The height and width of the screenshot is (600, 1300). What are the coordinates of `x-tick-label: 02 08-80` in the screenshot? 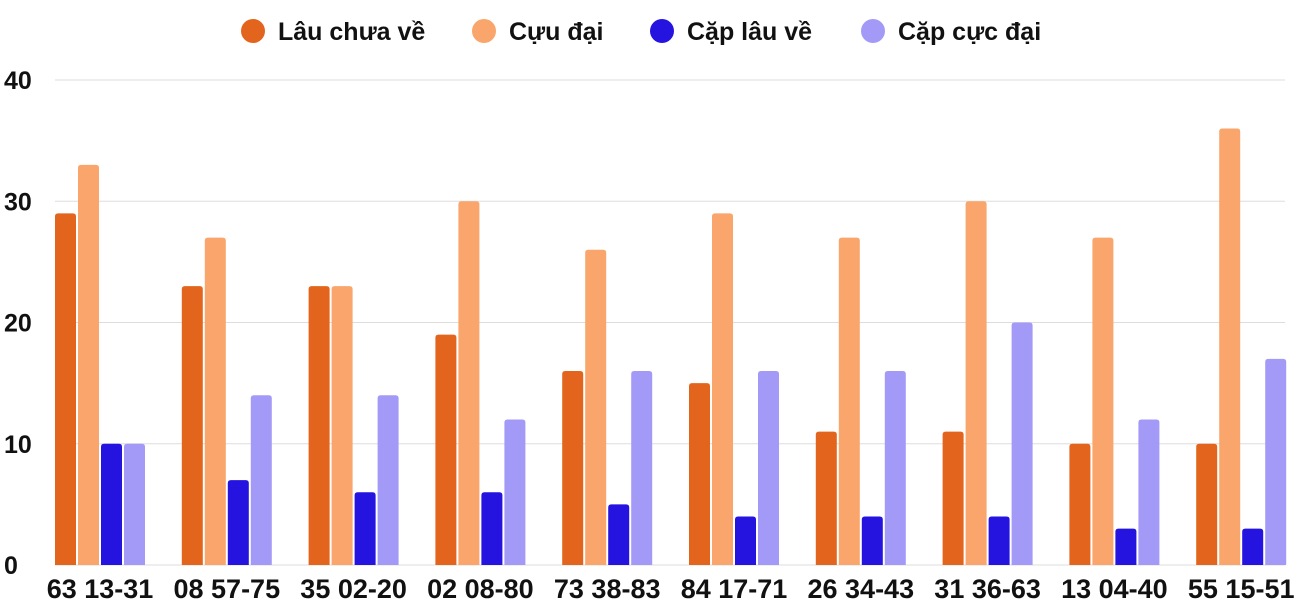 It's located at (480, 587).